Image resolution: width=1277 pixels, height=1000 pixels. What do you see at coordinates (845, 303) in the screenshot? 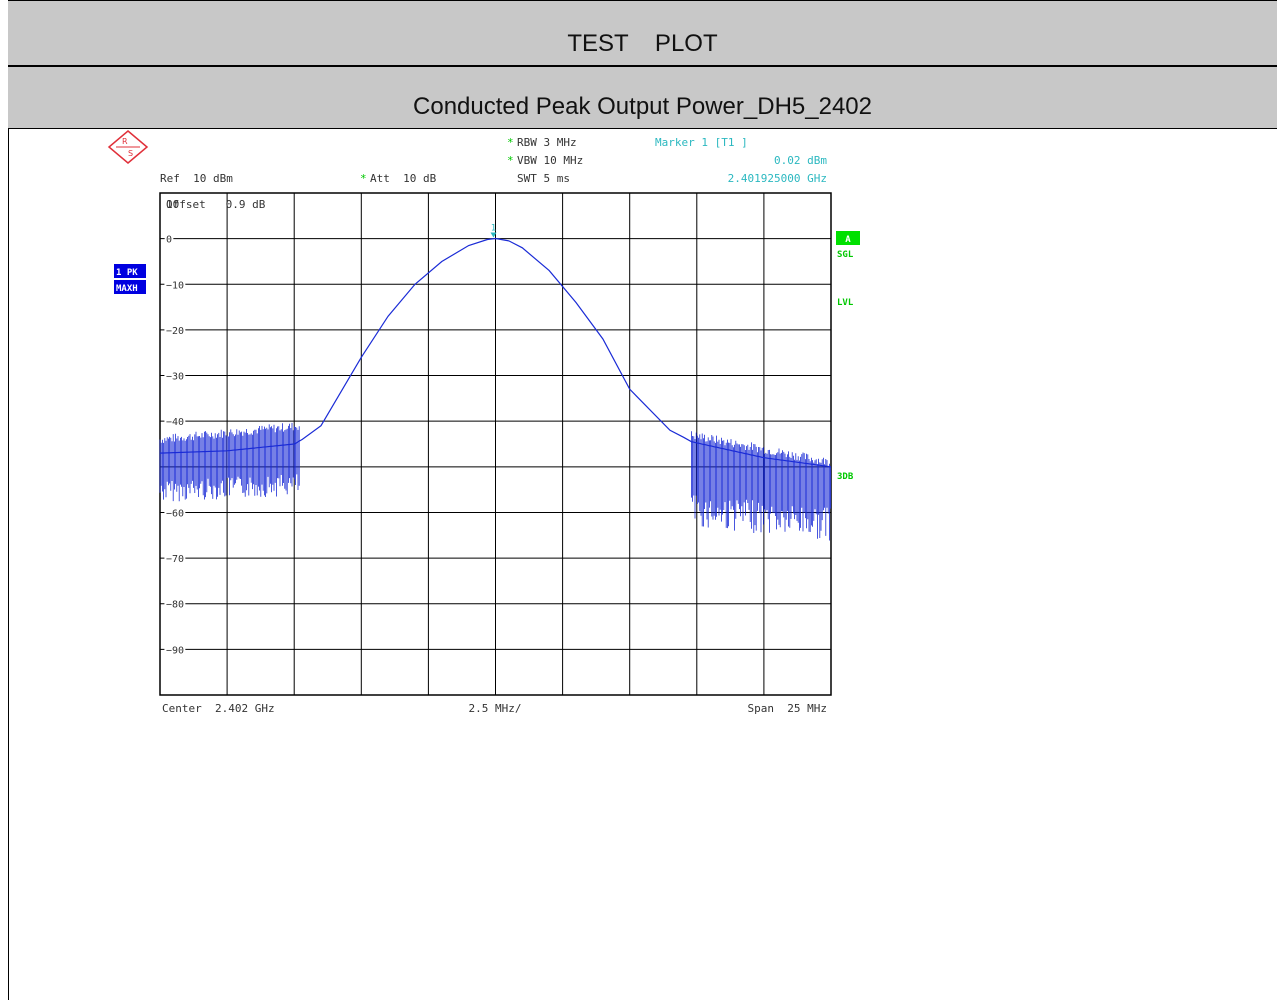
I see `side-lvl-label: LVL` at bounding box center [845, 303].